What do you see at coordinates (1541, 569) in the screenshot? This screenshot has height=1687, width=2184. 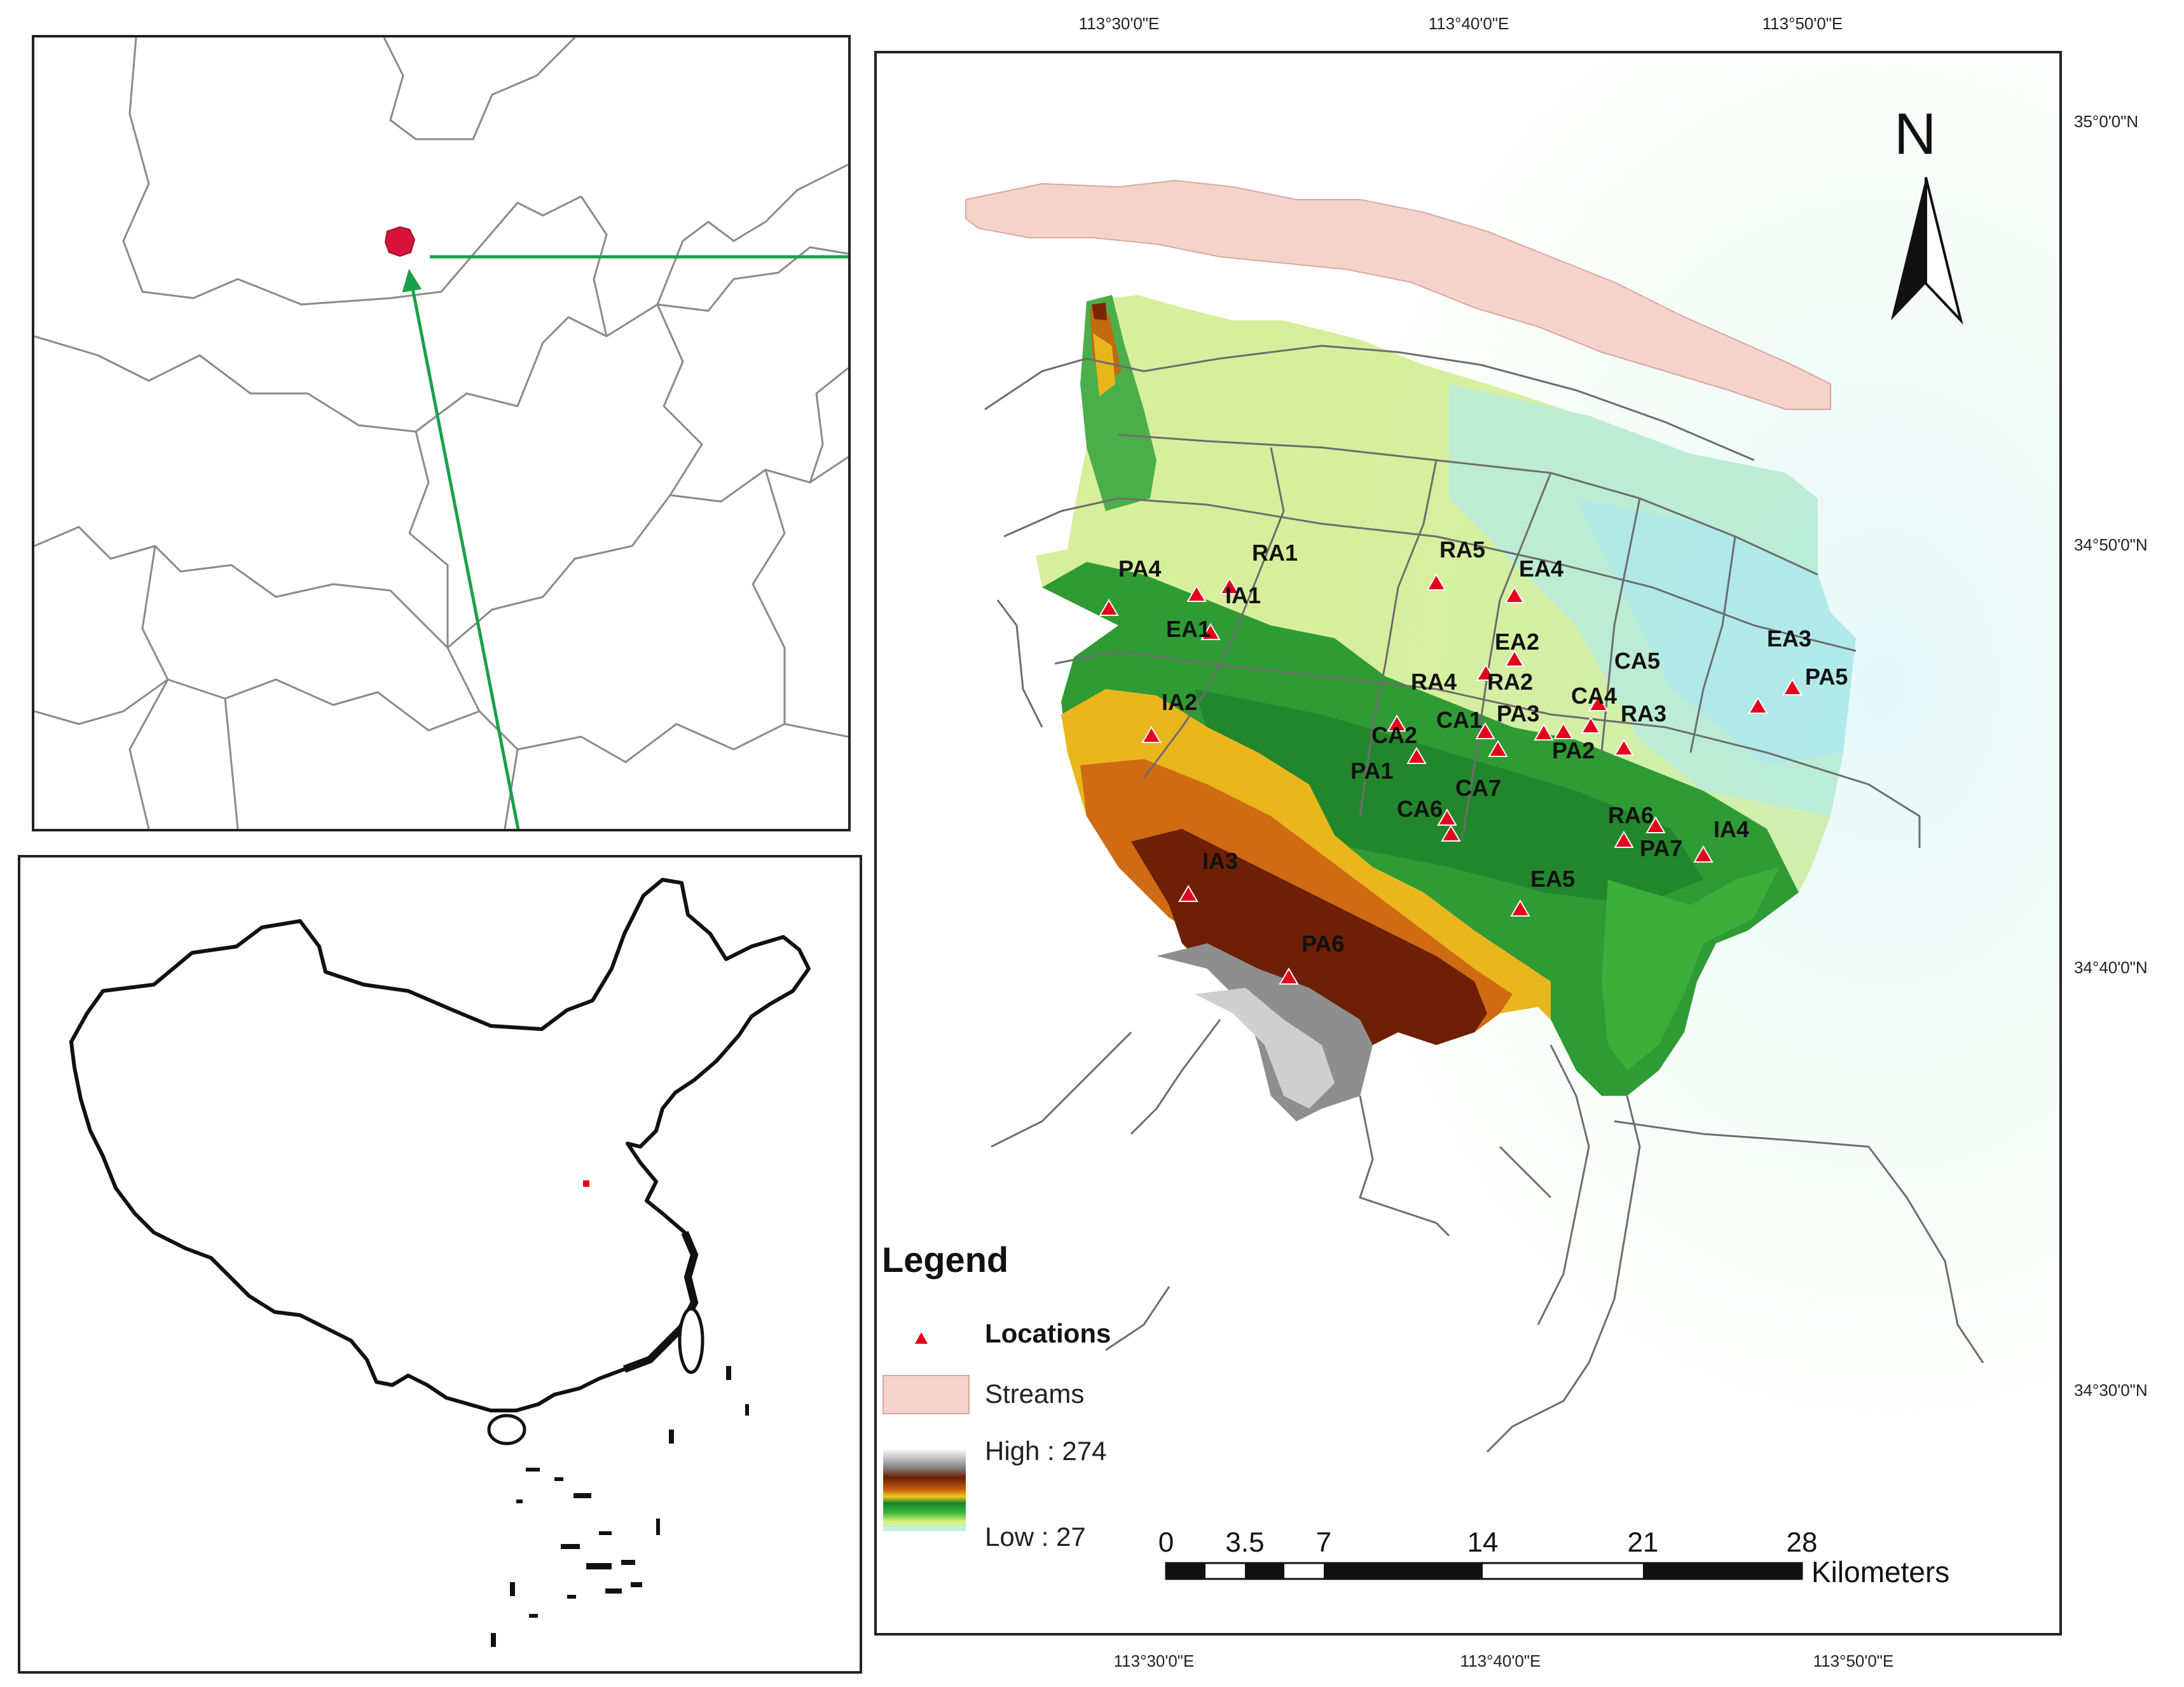 I see `site-label: EA4` at bounding box center [1541, 569].